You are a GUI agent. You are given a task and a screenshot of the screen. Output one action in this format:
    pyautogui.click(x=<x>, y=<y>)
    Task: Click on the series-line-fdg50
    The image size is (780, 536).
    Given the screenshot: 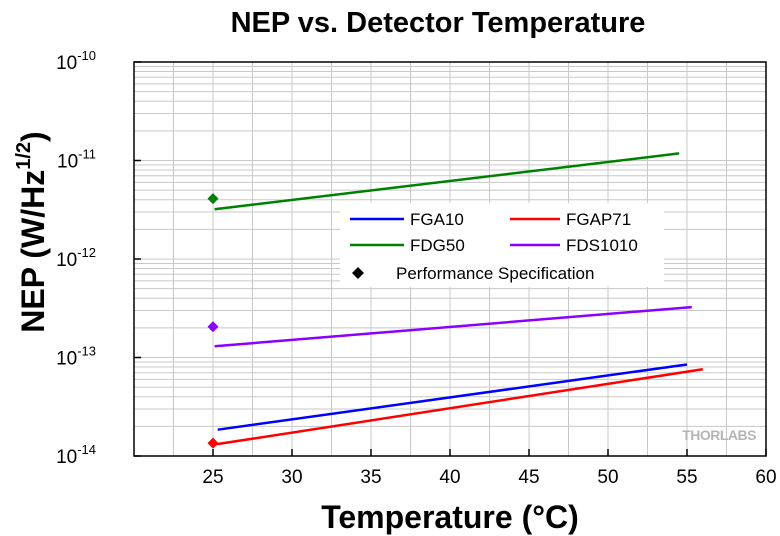 What is the action you would take?
    pyautogui.click(x=447, y=181)
    